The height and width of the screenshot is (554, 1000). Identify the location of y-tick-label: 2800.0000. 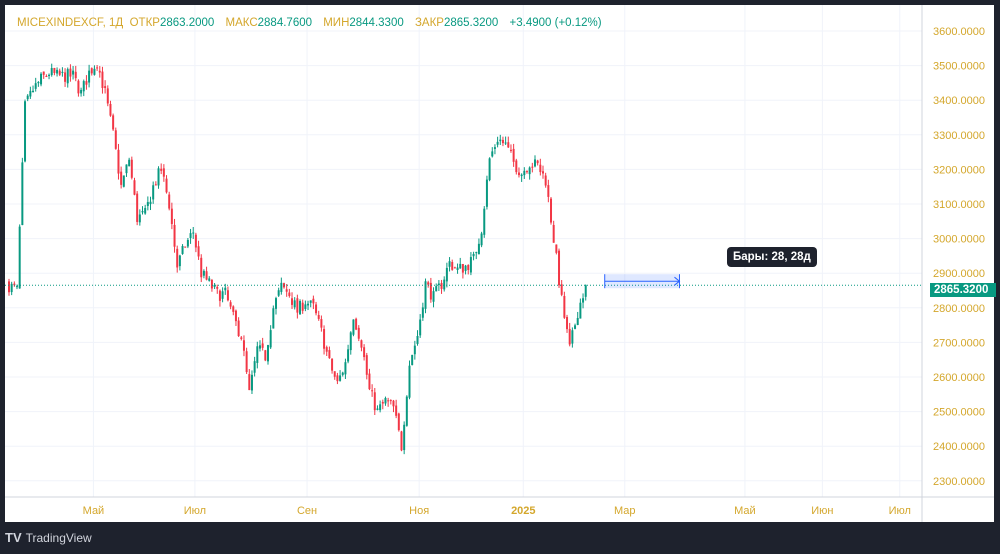
(959, 309).